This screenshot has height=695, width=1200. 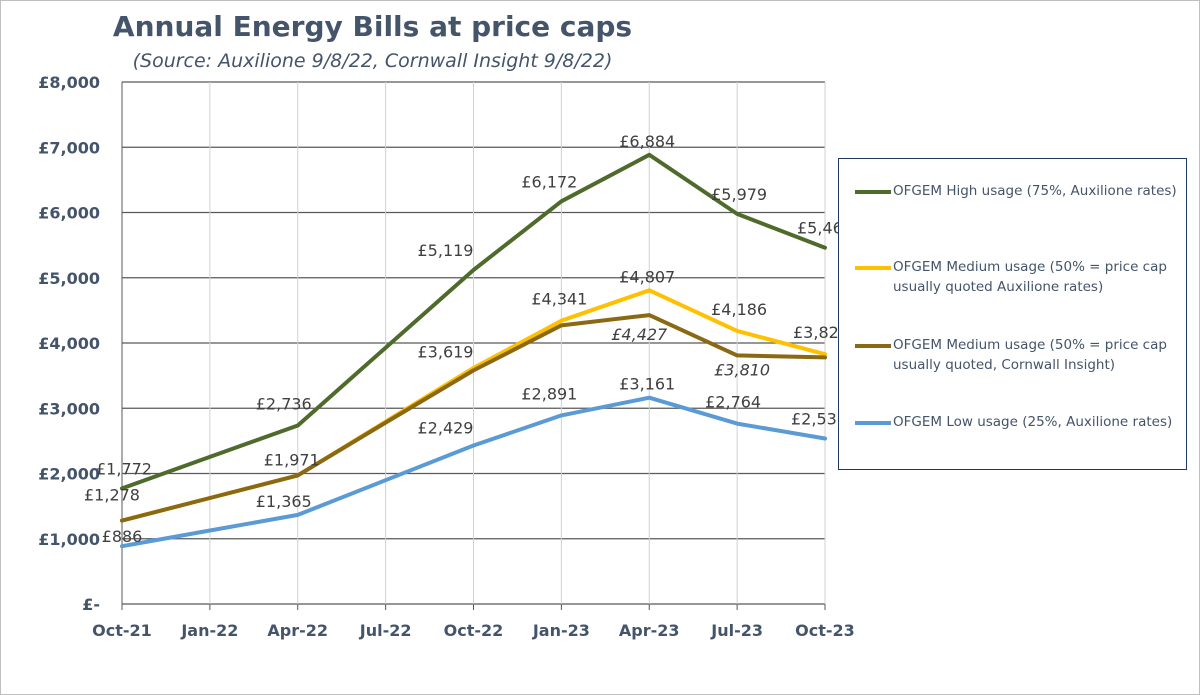 I want to click on data-label: £6,172, so click(x=549, y=181).